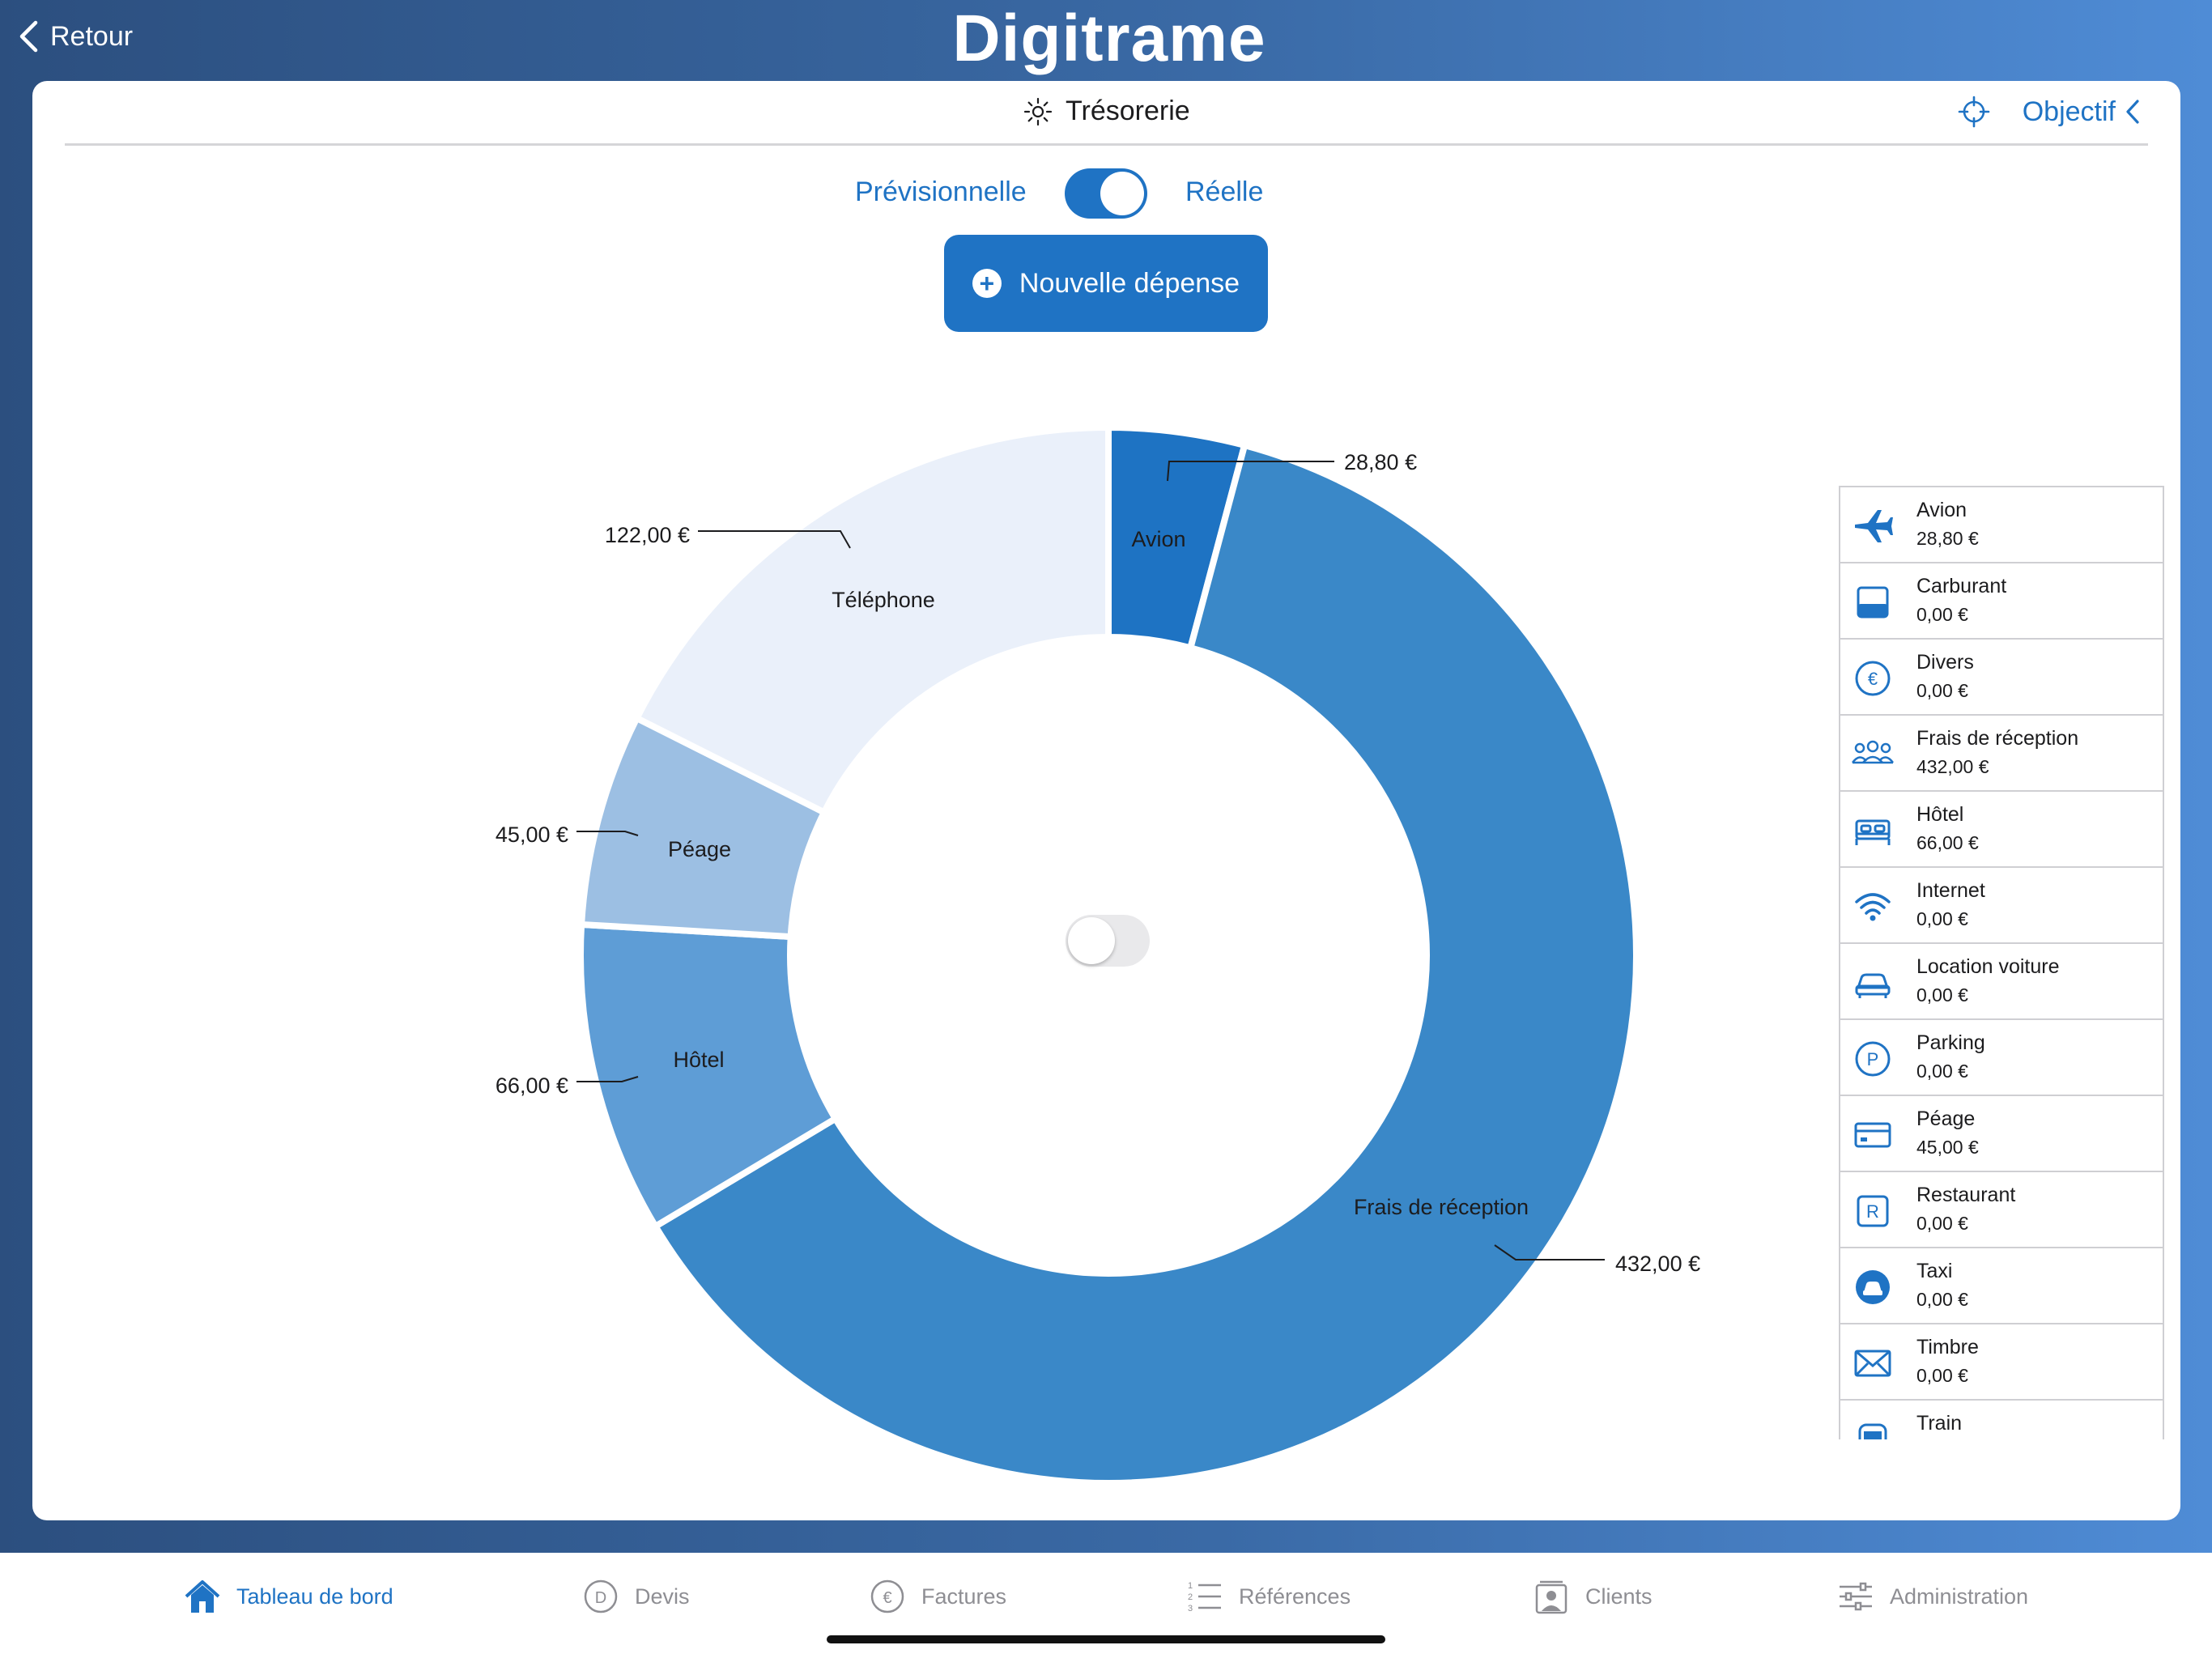  What do you see at coordinates (2001, 601) in the screenshot?
I see `side-list-item: Carburant 0,00 €` at bounding box center [2001, 601].